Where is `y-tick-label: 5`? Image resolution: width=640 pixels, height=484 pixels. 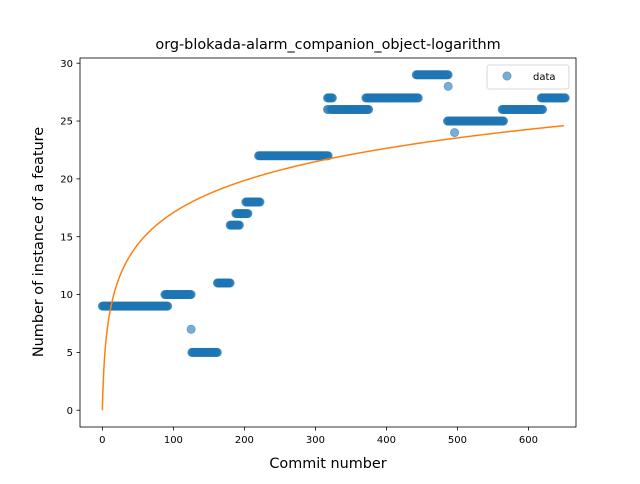 y-tick-label: 5 is located at coordinates (70, 353).